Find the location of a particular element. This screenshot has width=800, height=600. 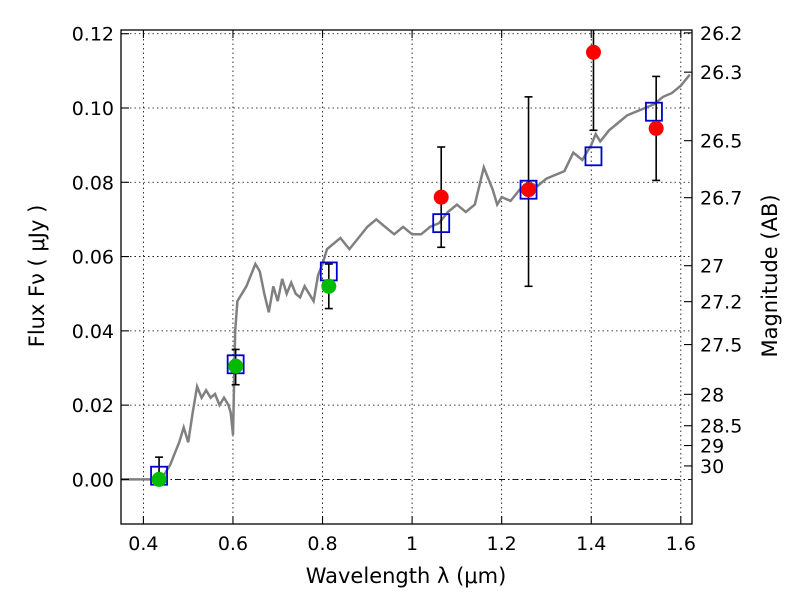

mag-tick-label: 28 is located at coordinates (712, 395).